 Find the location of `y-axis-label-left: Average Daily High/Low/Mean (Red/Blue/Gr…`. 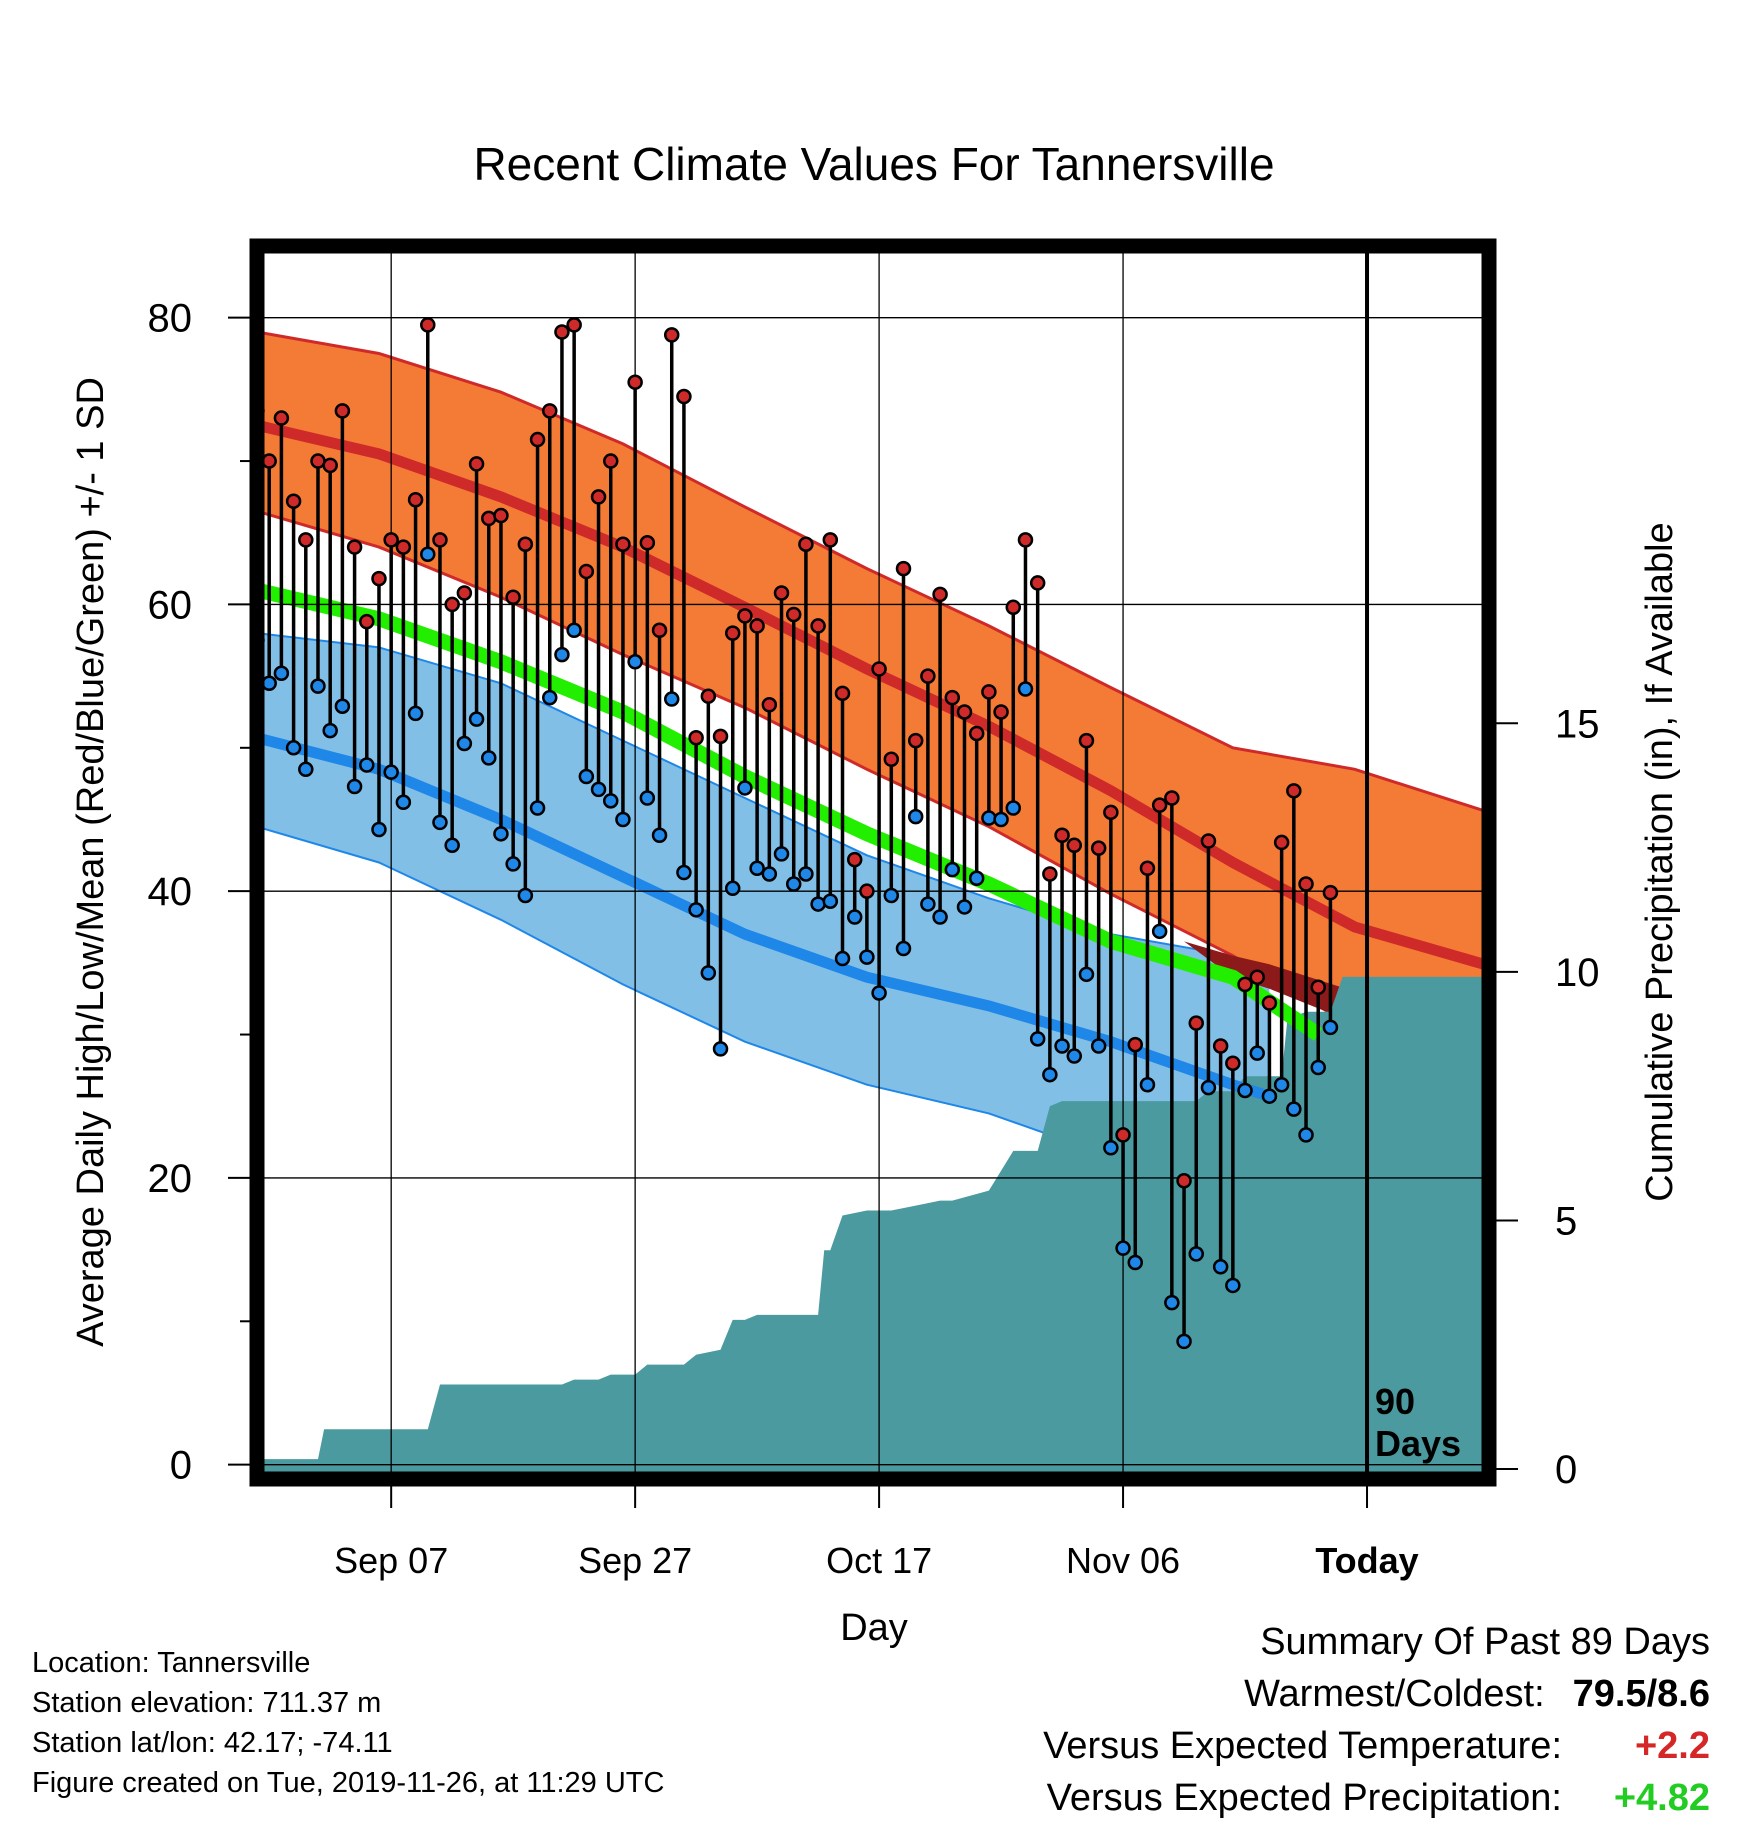

y-axis-label-left: Average Daily High/Low/Mean (Red/Blue/Gr… is located at coordinates (91, 862).